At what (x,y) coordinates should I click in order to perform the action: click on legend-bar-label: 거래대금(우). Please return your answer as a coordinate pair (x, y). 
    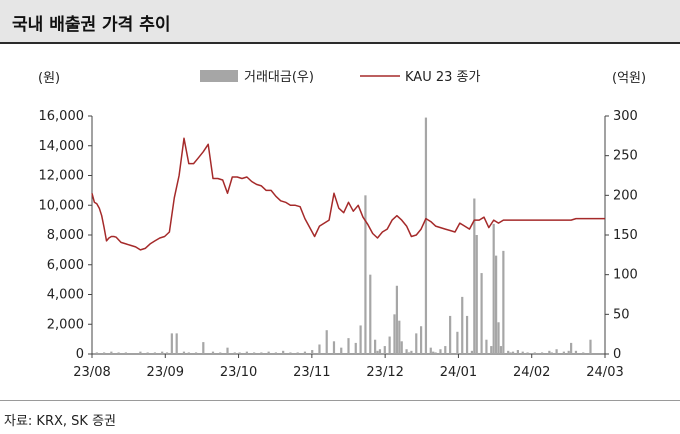
    Looking at the image, I should click on (279, 77).